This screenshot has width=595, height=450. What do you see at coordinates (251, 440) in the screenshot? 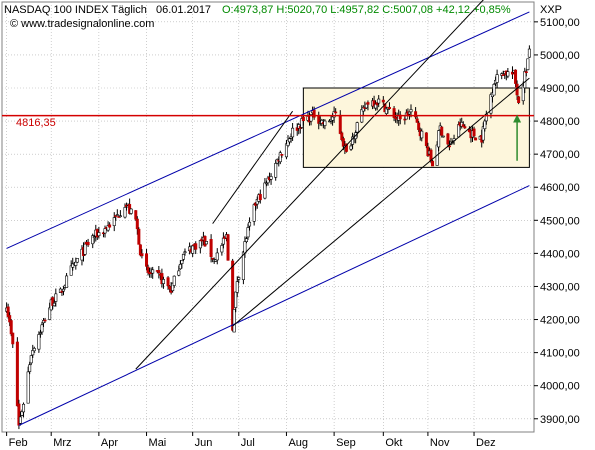
I see `x-axis: Feb Mrz Apr Mai Jun Jul Aug Sep Okt Nov Dez` at bounding box center [251, 440].